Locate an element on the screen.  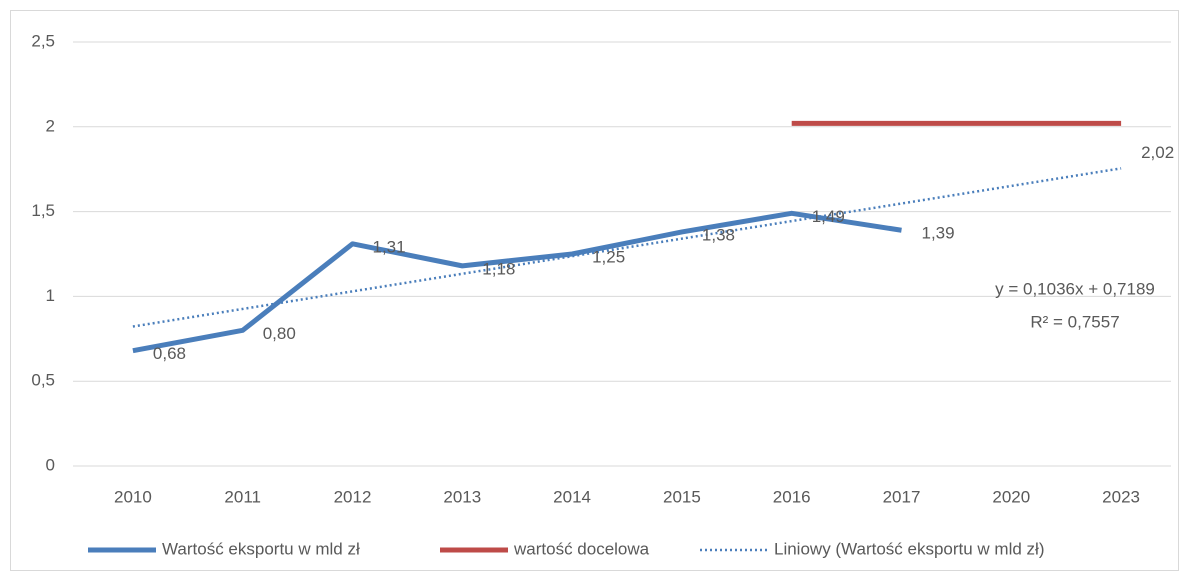
x-tick-label: 2016 is located at coordinates (792, 496).